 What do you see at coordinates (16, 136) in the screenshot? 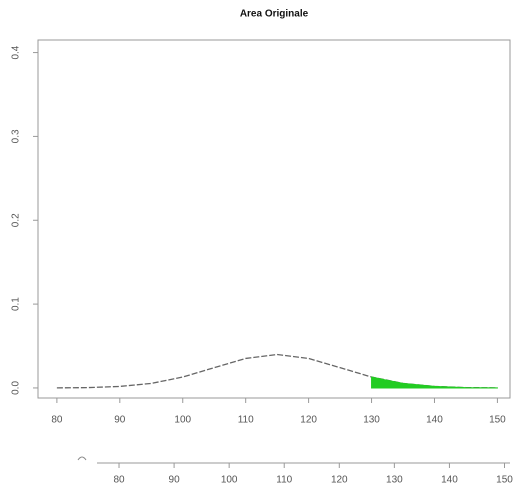
I see `y-tick-label: 0.3` at bounding box center [16, 136].